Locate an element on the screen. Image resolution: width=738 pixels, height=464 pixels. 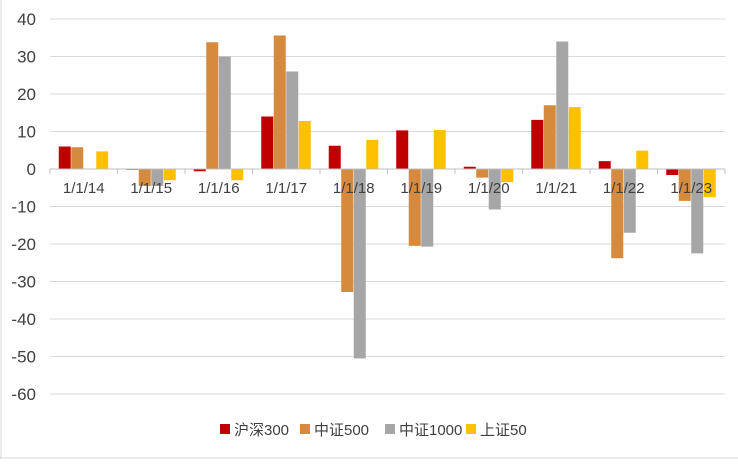
y-tick-label: -40 is located at coordinates (23, 319).